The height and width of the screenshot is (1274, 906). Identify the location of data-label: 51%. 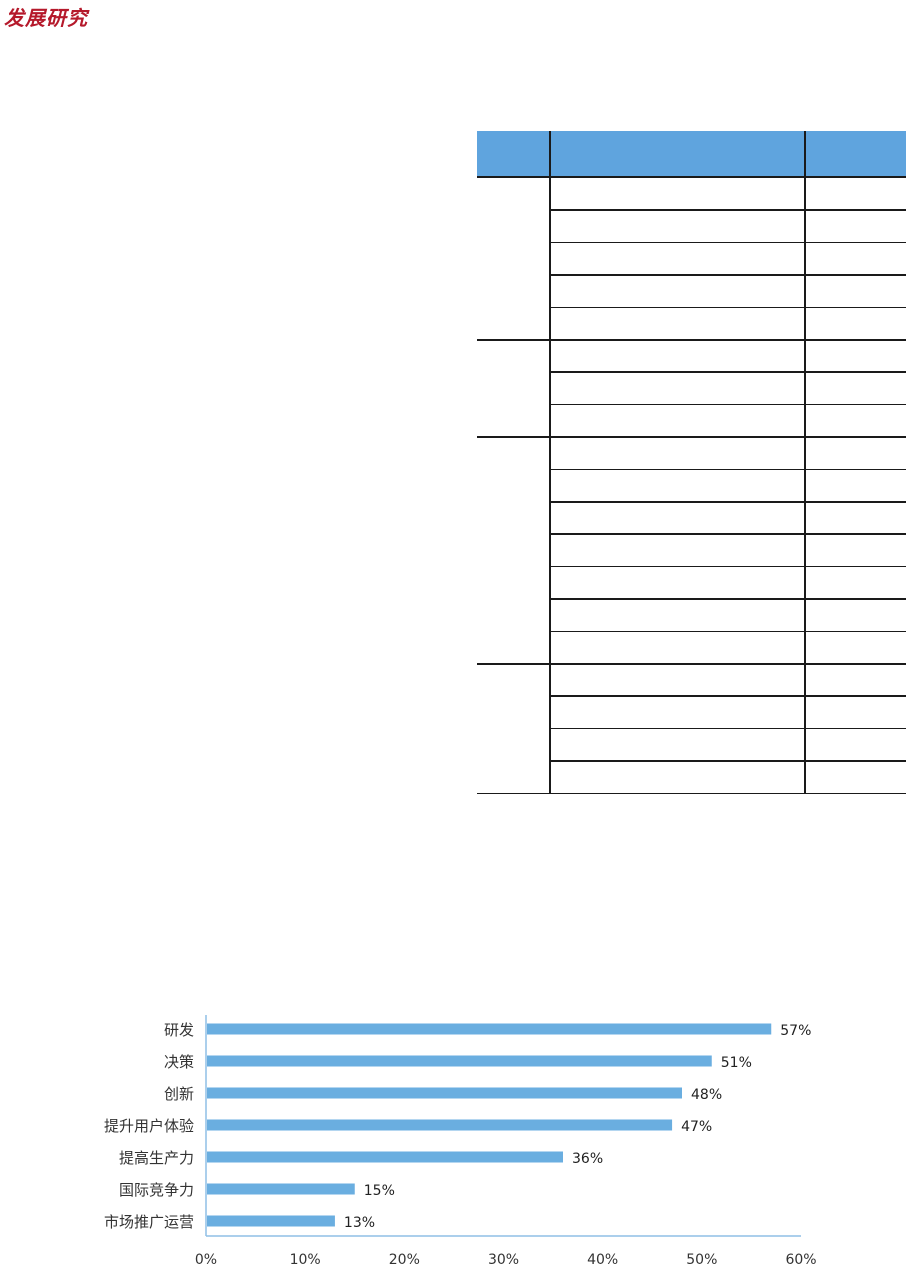
(736, 1063).